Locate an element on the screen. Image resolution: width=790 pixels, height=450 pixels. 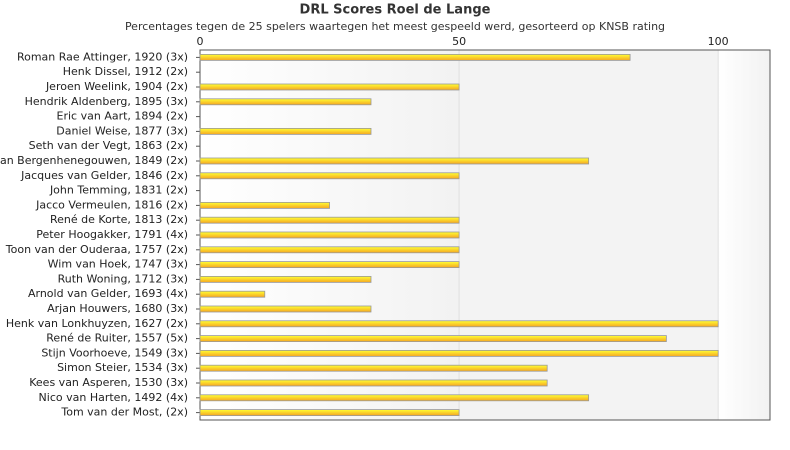
y-tick-label: Roman Rae Attinger, 1920 (3x) is located at coordinates (102, 56).